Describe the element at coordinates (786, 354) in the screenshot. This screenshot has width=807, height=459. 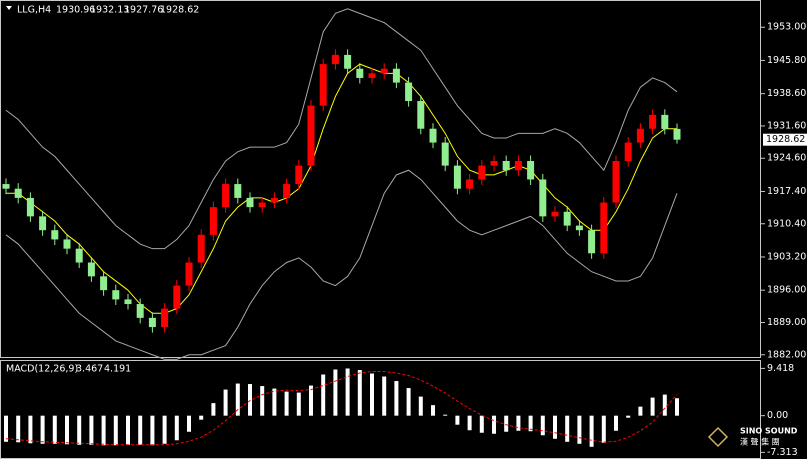
I see `y-tick-label: 1882.00` at that location.